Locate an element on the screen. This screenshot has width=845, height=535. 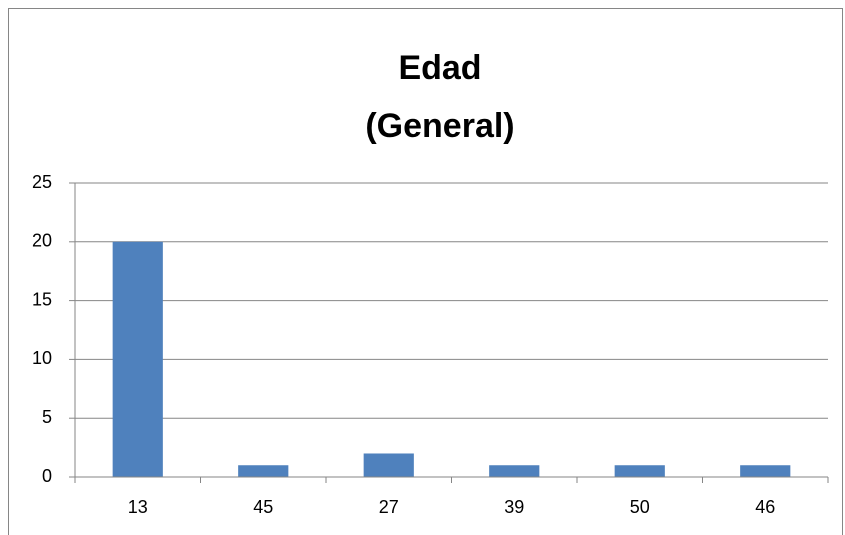
x-tick-label: 46 is located at coordinates (765, 507).